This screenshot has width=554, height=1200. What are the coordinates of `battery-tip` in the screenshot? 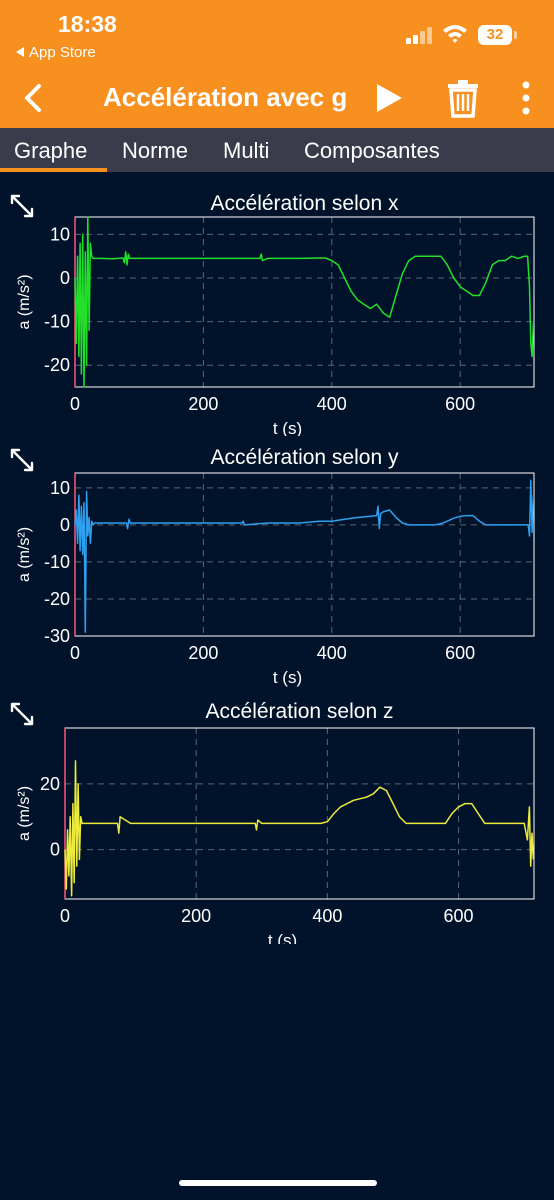 It's located at (515, 35).